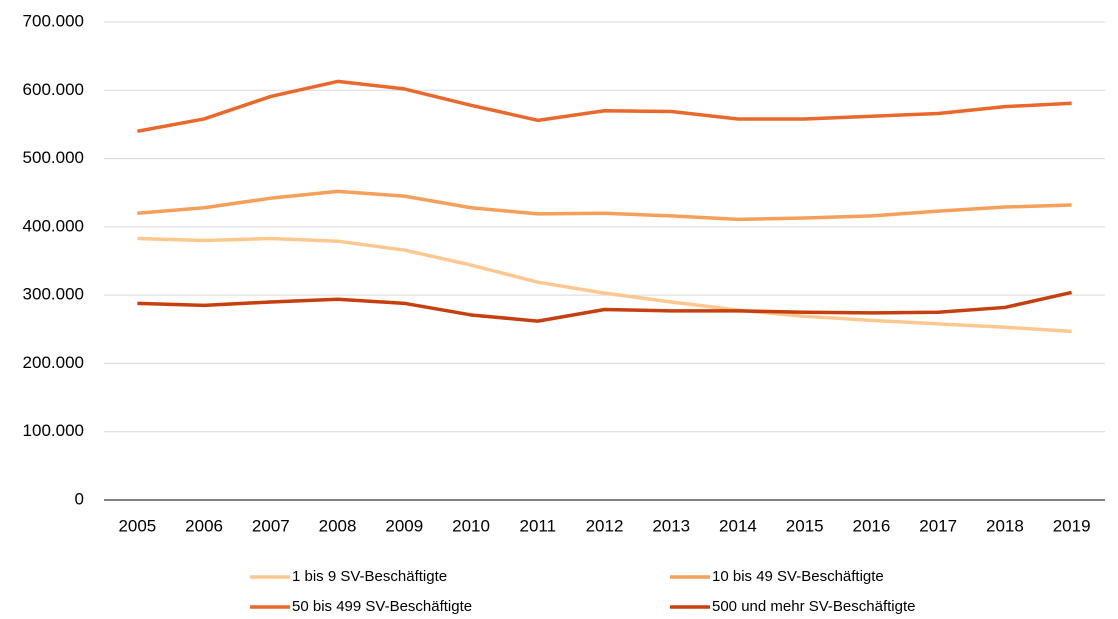 This screenshot has width=1118, height=619. What do you see at coordinates (872, 525) in the screenshot?
I see `x-tick-label: 2016` at bounding box center [872, 525].